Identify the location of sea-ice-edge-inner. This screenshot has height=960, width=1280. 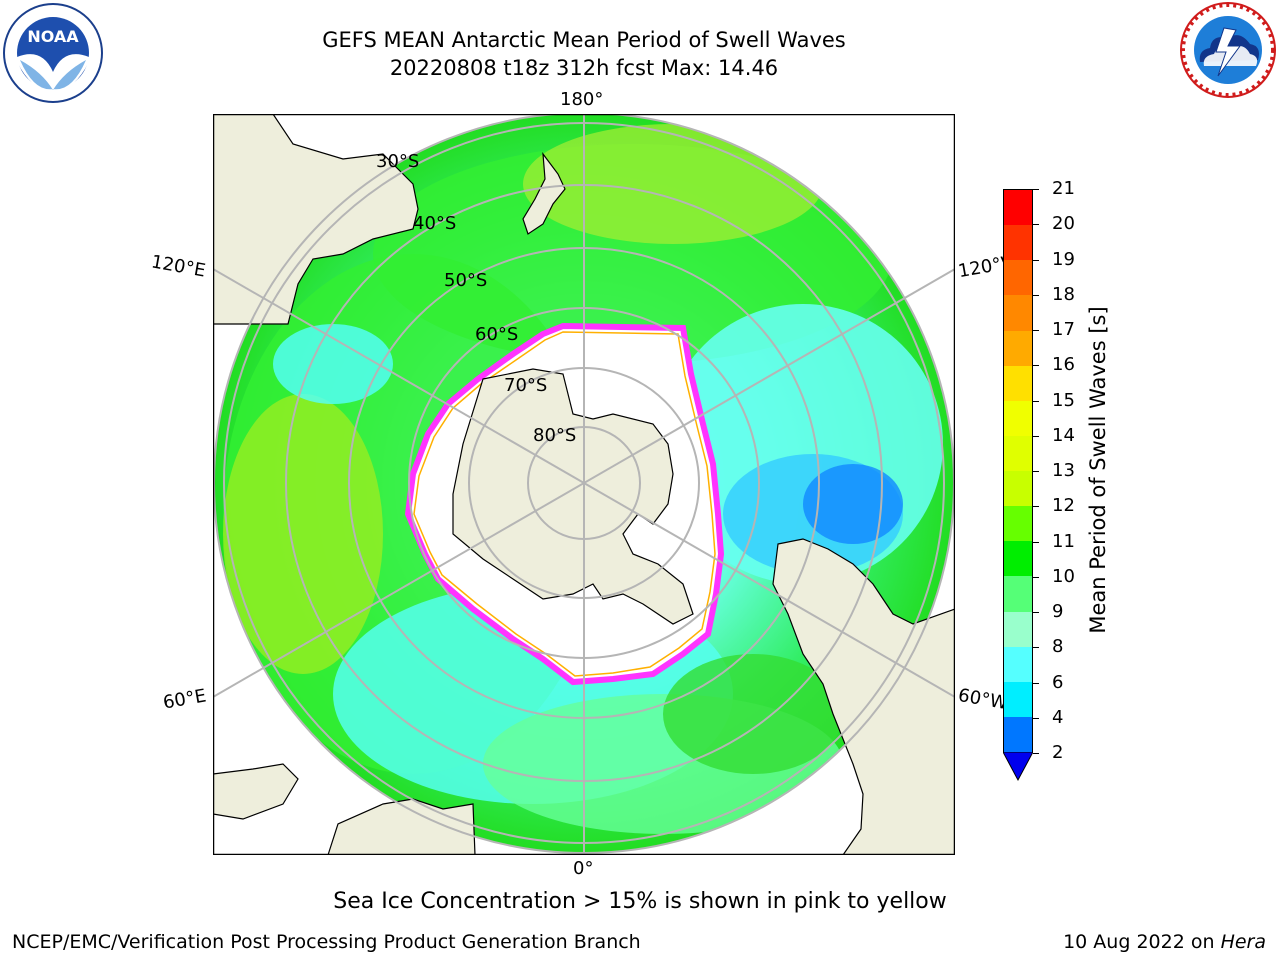
(564, 504).